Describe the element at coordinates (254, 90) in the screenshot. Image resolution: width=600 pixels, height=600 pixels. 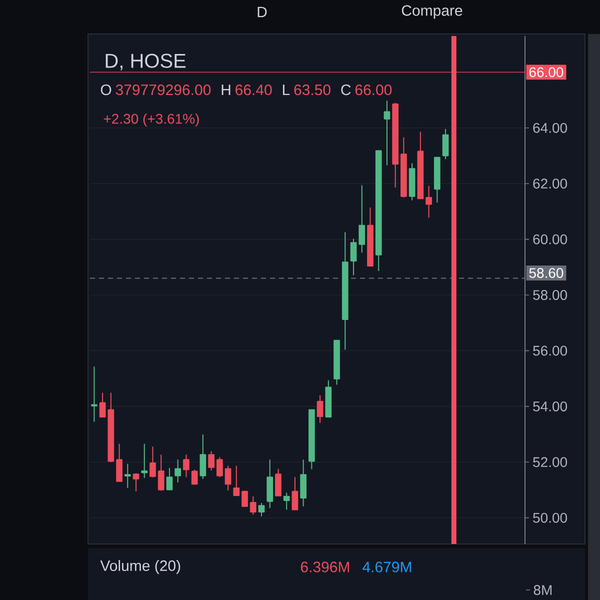
I see `annotation: 66.40` at that location.